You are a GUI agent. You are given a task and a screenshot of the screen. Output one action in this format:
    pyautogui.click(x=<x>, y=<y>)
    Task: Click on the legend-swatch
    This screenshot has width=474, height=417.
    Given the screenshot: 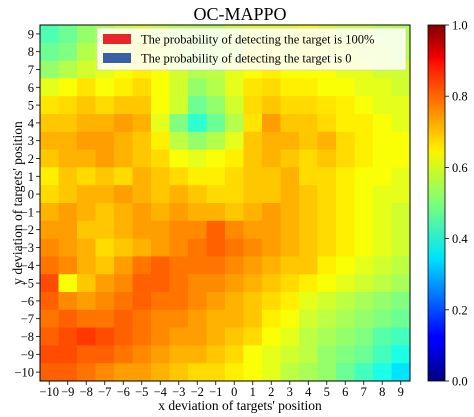 What is the action you would take?
    pyautogui.click(x=117, y=58)
    